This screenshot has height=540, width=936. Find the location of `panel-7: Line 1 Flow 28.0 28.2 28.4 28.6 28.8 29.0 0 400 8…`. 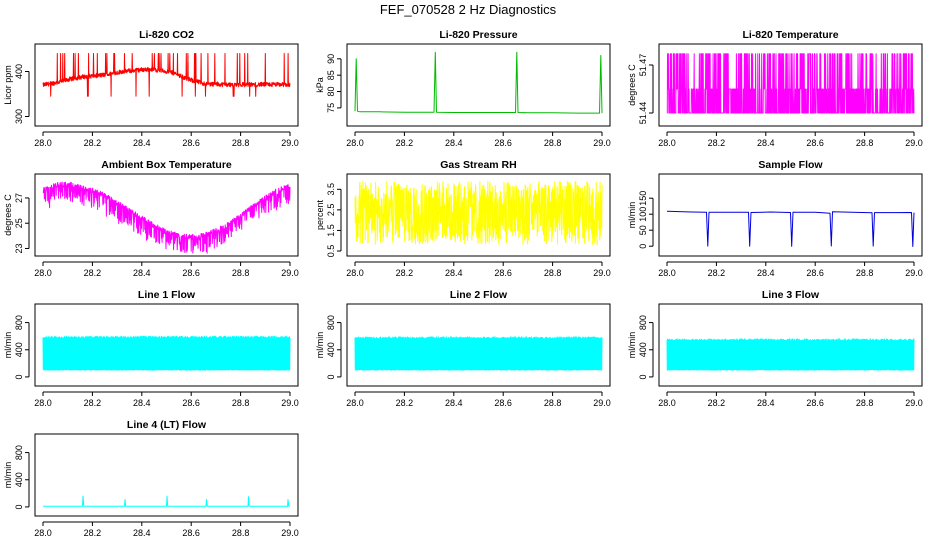

panel-7: Line 1 Flow 28.0 28.2 28.4 28.6 28.8 29.0 0 400 8… is located at coordinates (151, 348).